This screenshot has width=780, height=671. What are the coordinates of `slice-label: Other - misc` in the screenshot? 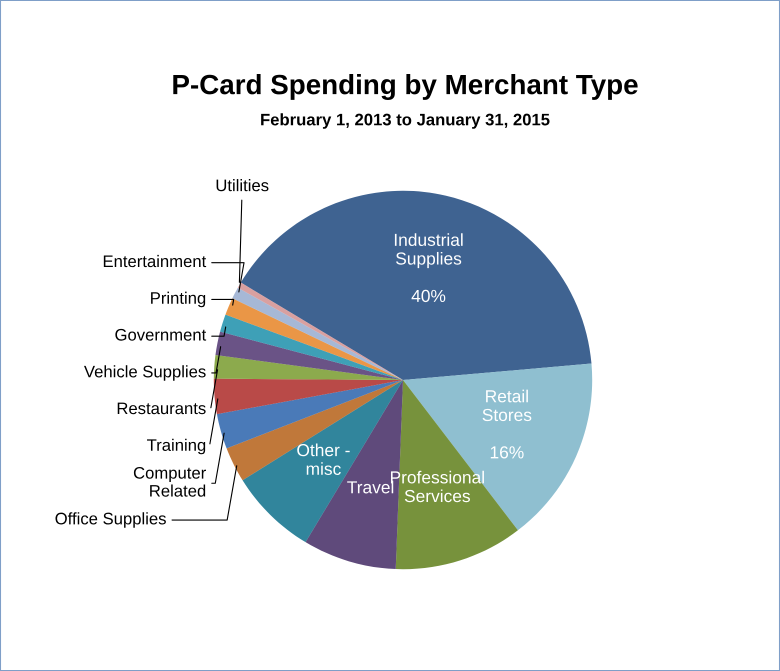 It's located at (323, 459).